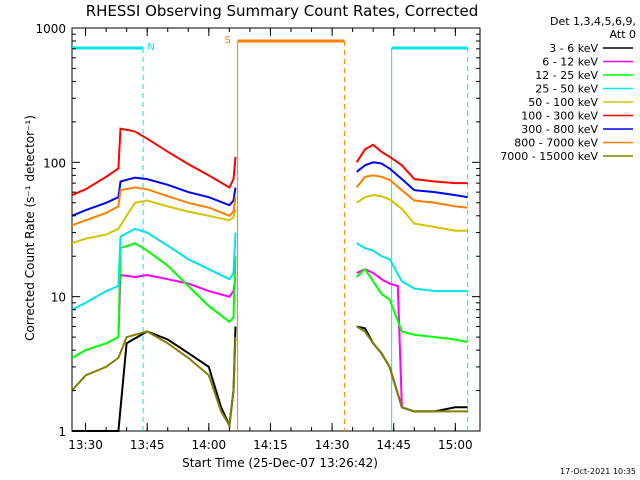  I want to click on x-tick-label: 13:30, so click(85, 445).